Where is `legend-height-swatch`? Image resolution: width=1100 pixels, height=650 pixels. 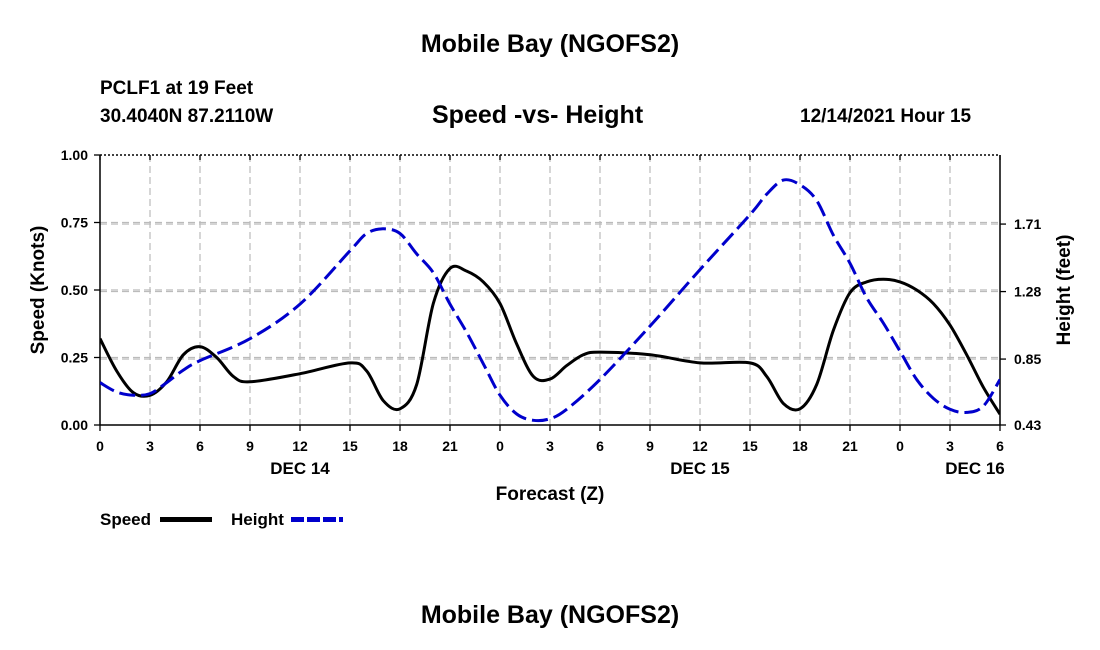
legend-height-swatch is located at coordinates (317, 519).